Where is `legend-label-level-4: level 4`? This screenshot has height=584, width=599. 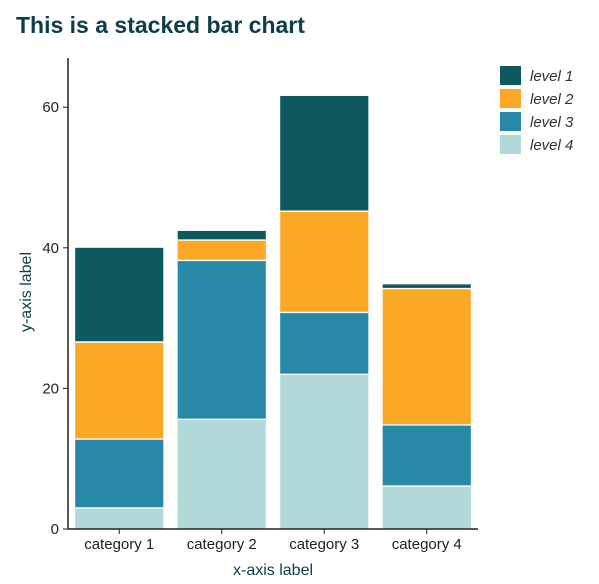
legend-label-level-4: level 4 is located at coordinates (551, 145).